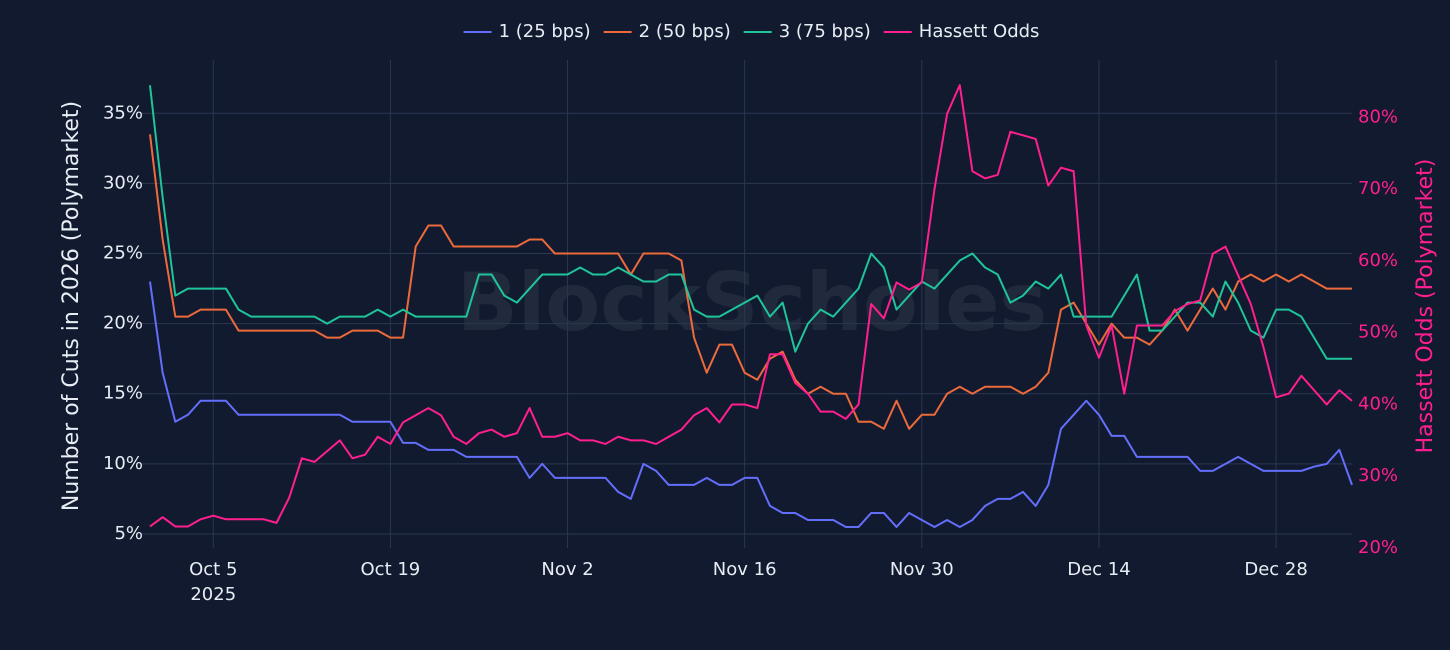 Image resolution: width=1450 pixels, height=650 pixels. What do you see at coordinates (123, 112) in the screenshot?
I see `y-tick-label: 35%` at bounding box center [123, 112].